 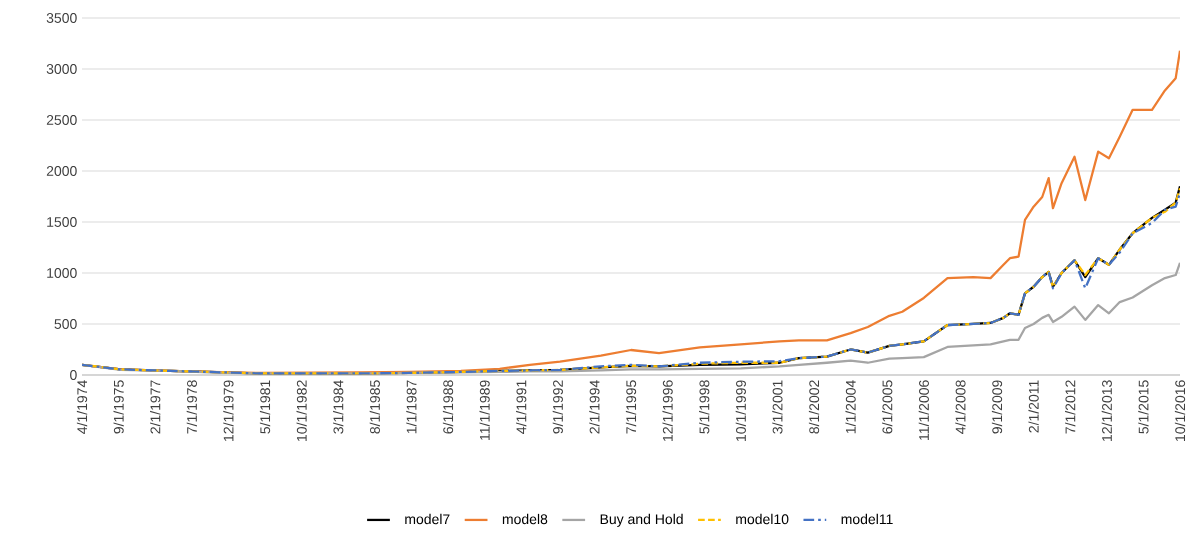 I want to click on x-tick-label: 1/1/1987, so click(x=411, y=407).